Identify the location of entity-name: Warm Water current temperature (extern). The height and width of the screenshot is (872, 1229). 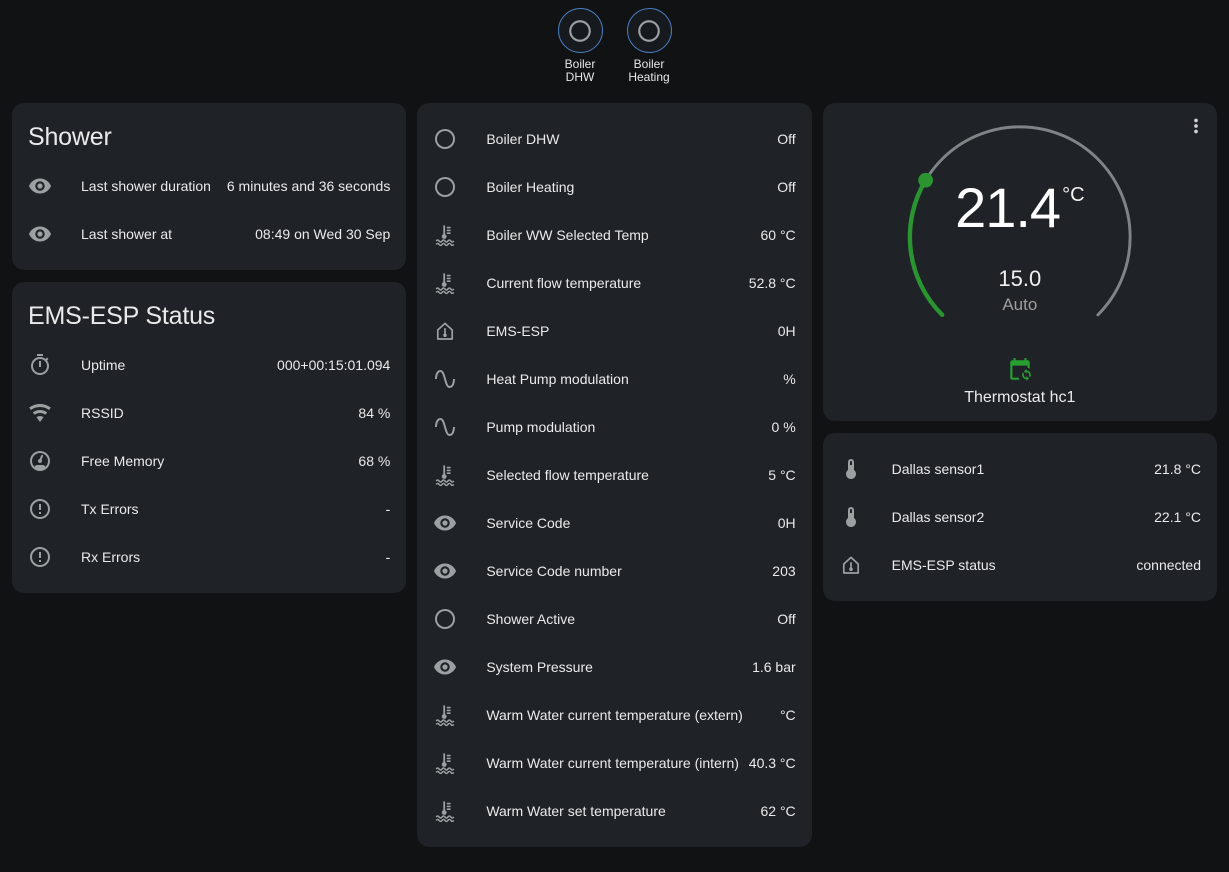
(614, 715).